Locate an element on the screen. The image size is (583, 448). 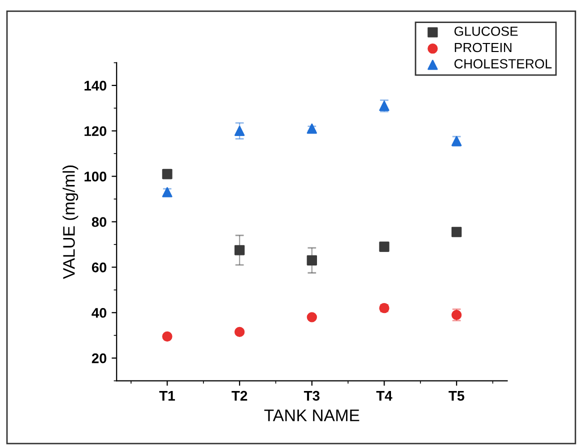
x-tick-label: T1 is located at coordinates (167, 396).